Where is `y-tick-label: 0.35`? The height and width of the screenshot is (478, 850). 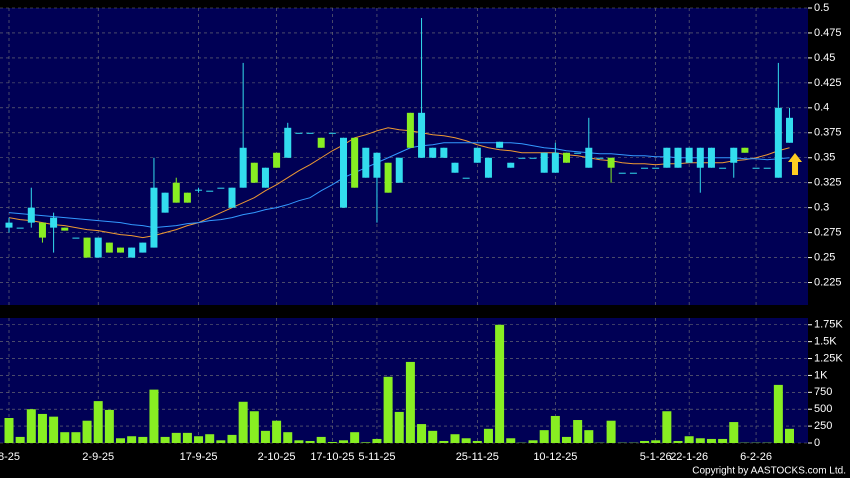
y-tick-label: 0.35 is located at coordinates (824, 158).